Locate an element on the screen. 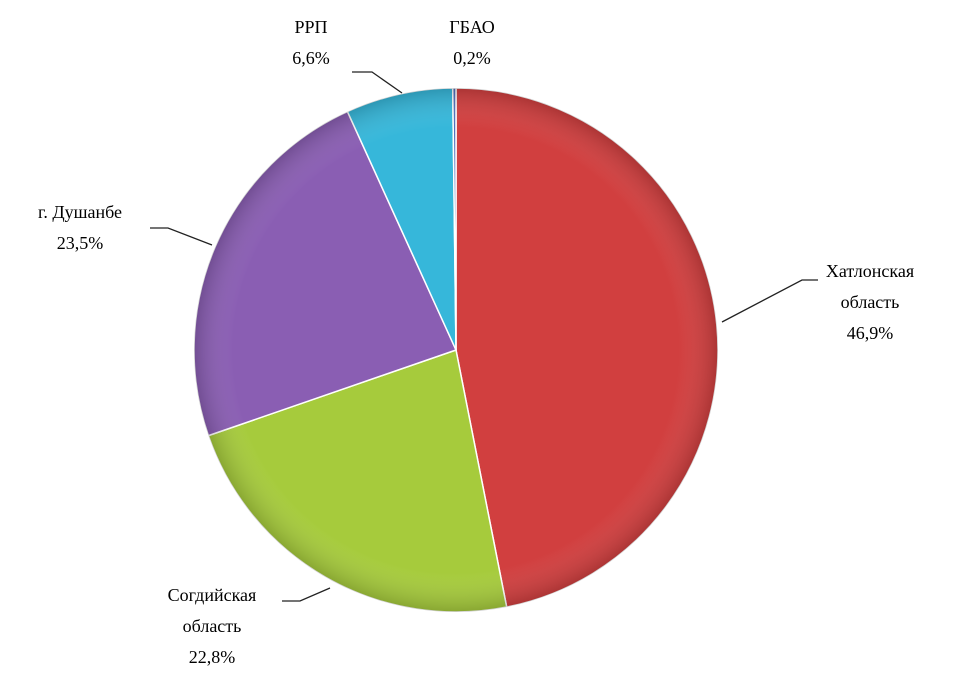 The height and width of the screenshot is (673, 957). data-label: г. Душанбе 23,5% is located at coordinates (80, 228).